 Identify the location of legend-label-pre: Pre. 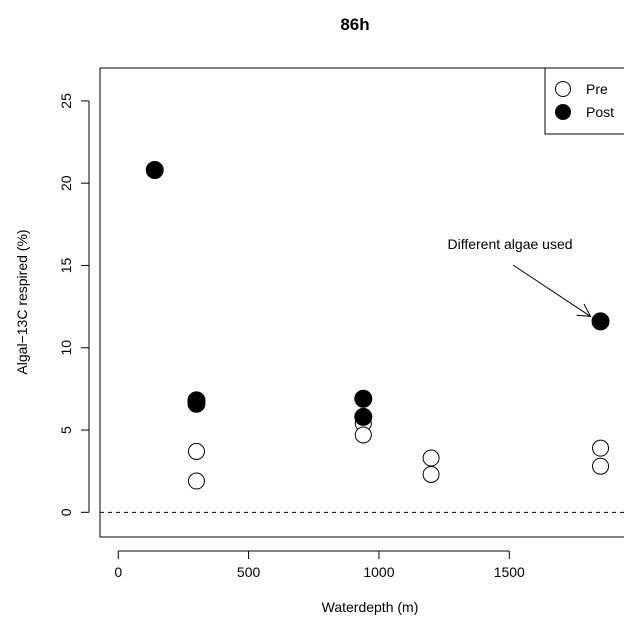
(597, 89).